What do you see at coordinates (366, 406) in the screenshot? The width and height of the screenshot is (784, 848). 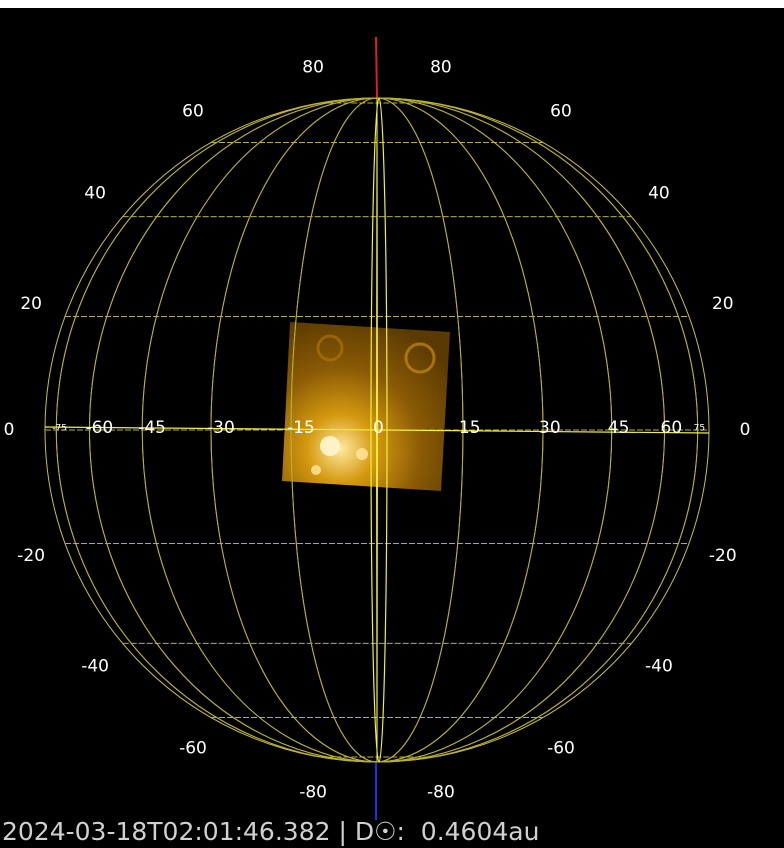 I see `solar-image` at bounding box center [366, 406].